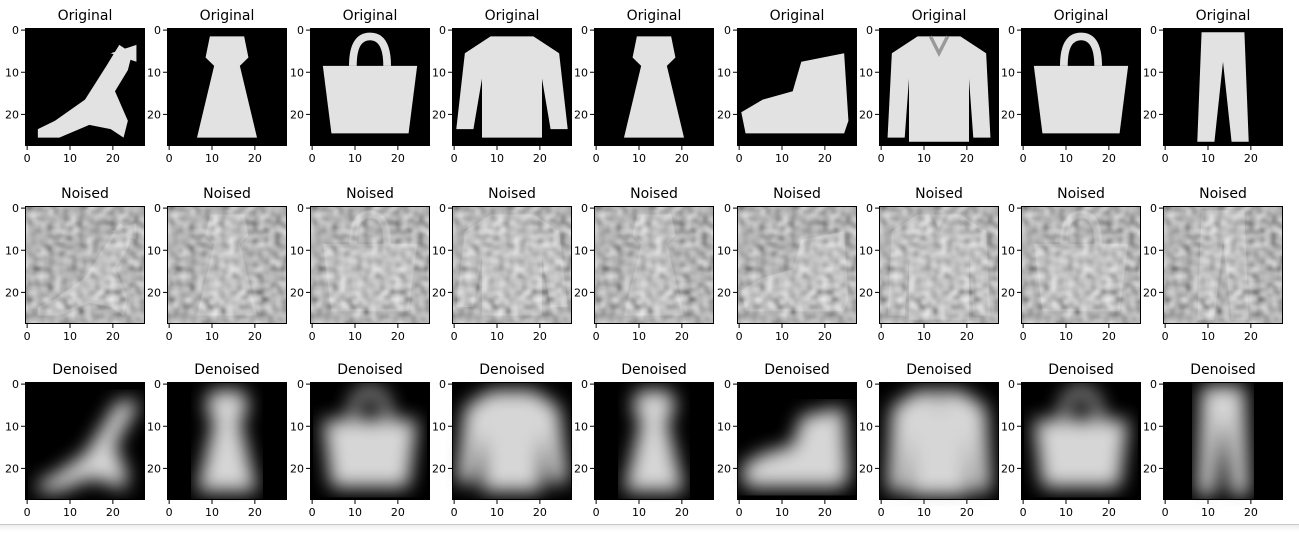  I want to click on output-cell-divider, so click(649, 524).